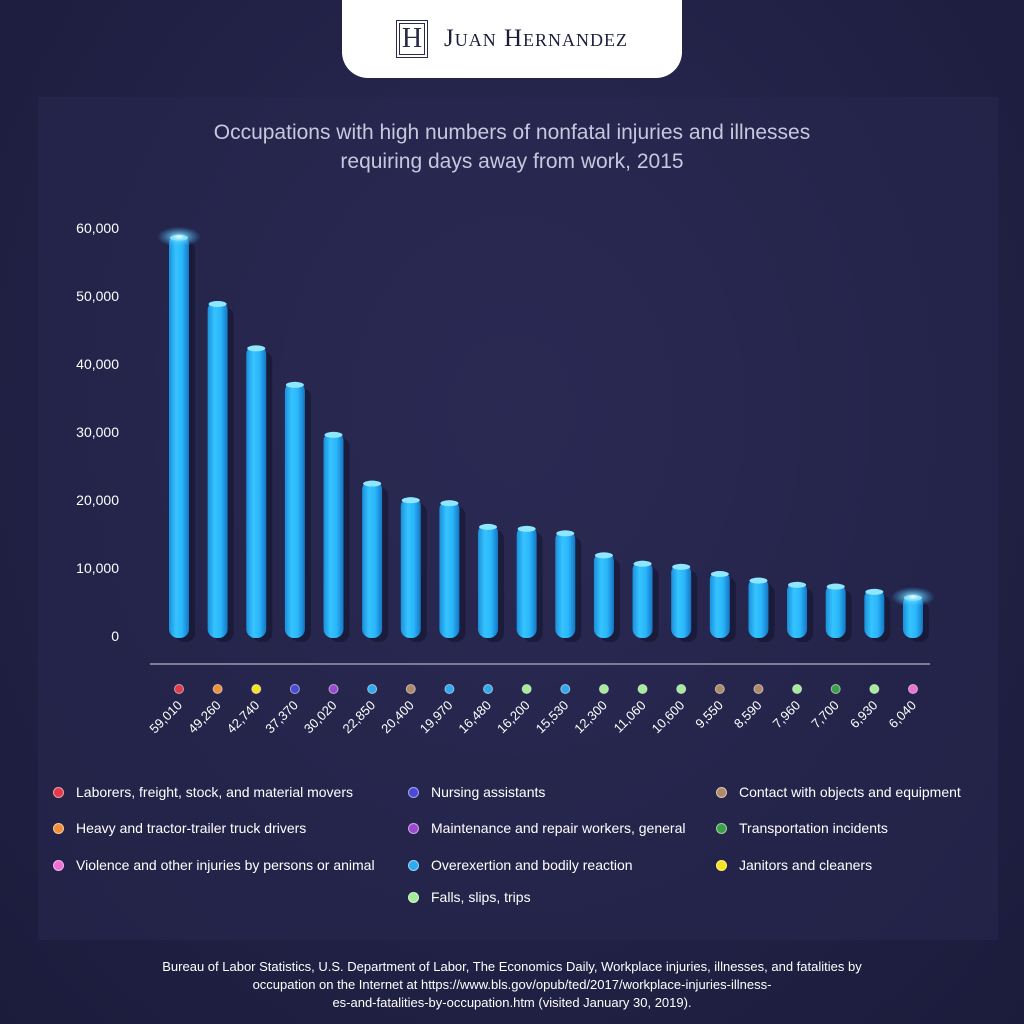  What do you see at coordinates (204, 717) in the screenshot?
I see `bar-value-label: 49,260` at bounding box center [204, 717].